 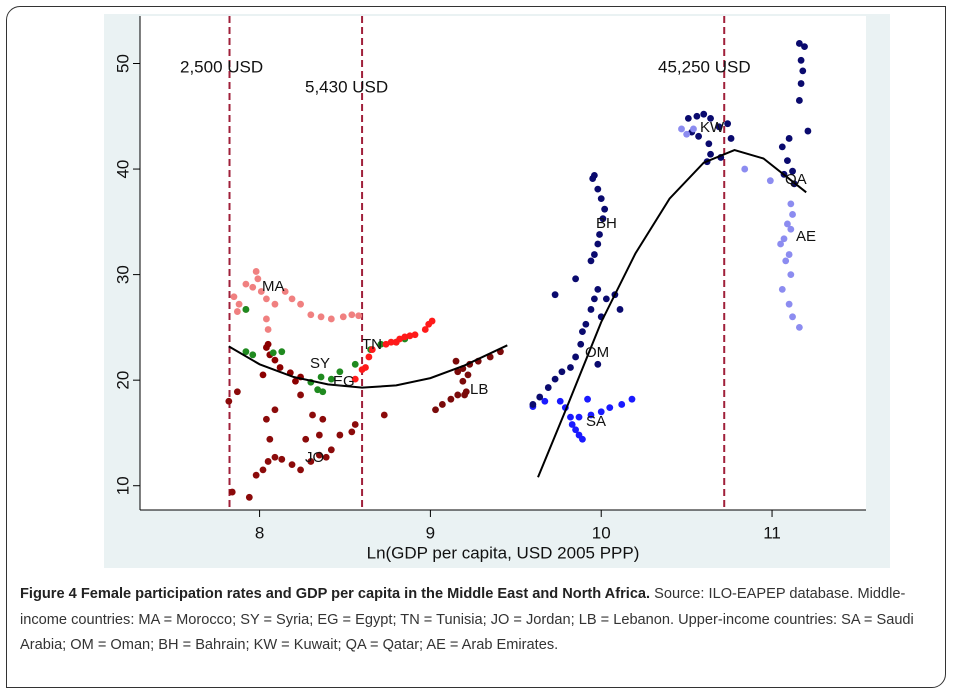 I want to click on reference-label: 2,500 USD, so click(x=221, y=66).